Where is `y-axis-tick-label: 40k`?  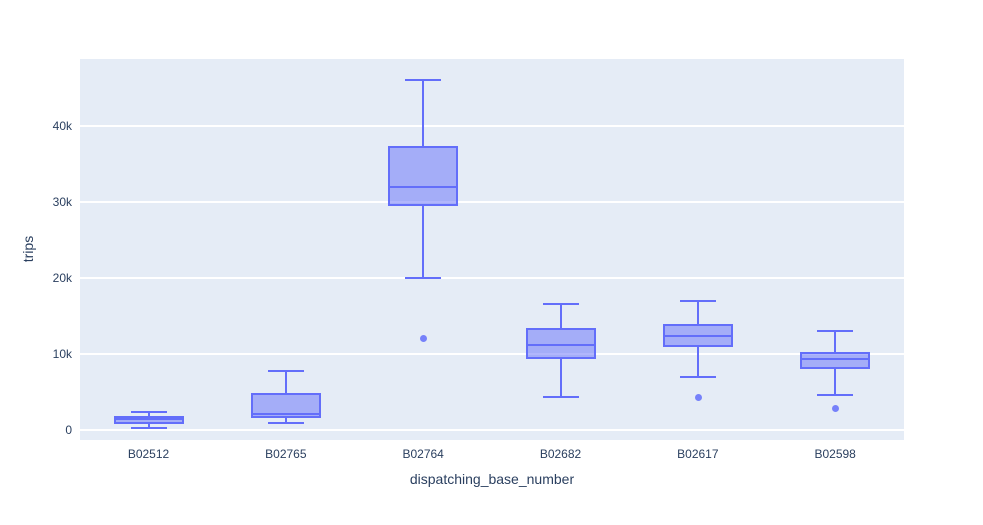
y-axis-tick-label: 40k is located at coordinates (62, 125).